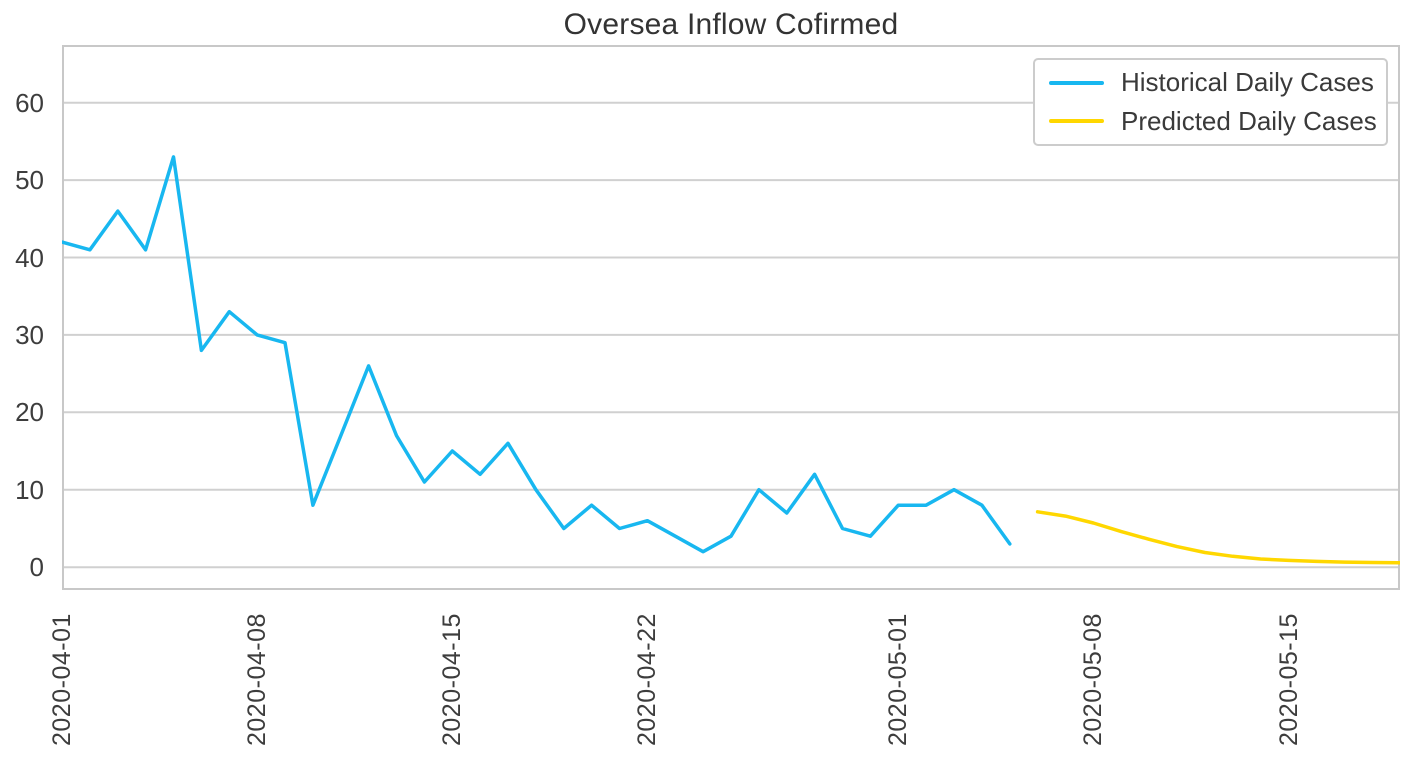 This screenshot has height=763, width=1416. What do you see at coordinates (29, 257) in the screenshot?
I see `y-tick-label: 40` at bounding box center [29, 257].